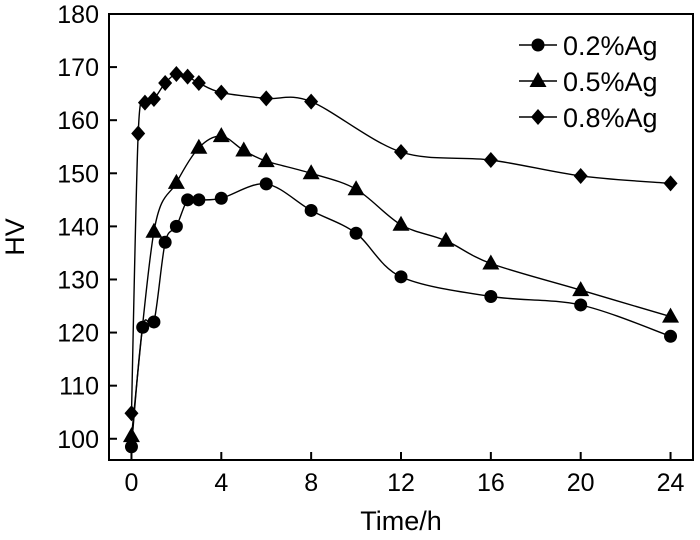  I want to click on y-tick-label: 180, so click(78, 15).